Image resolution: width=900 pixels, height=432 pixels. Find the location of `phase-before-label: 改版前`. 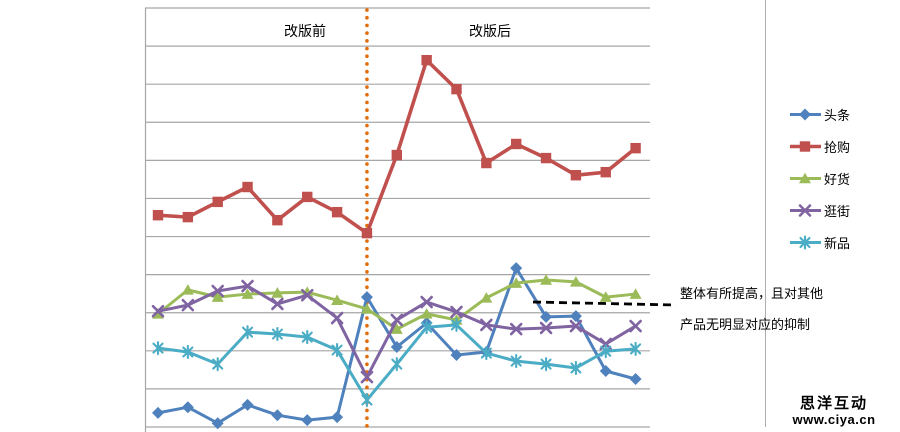

phase-before-label: 改版前 is located at coordinates (305, 31).